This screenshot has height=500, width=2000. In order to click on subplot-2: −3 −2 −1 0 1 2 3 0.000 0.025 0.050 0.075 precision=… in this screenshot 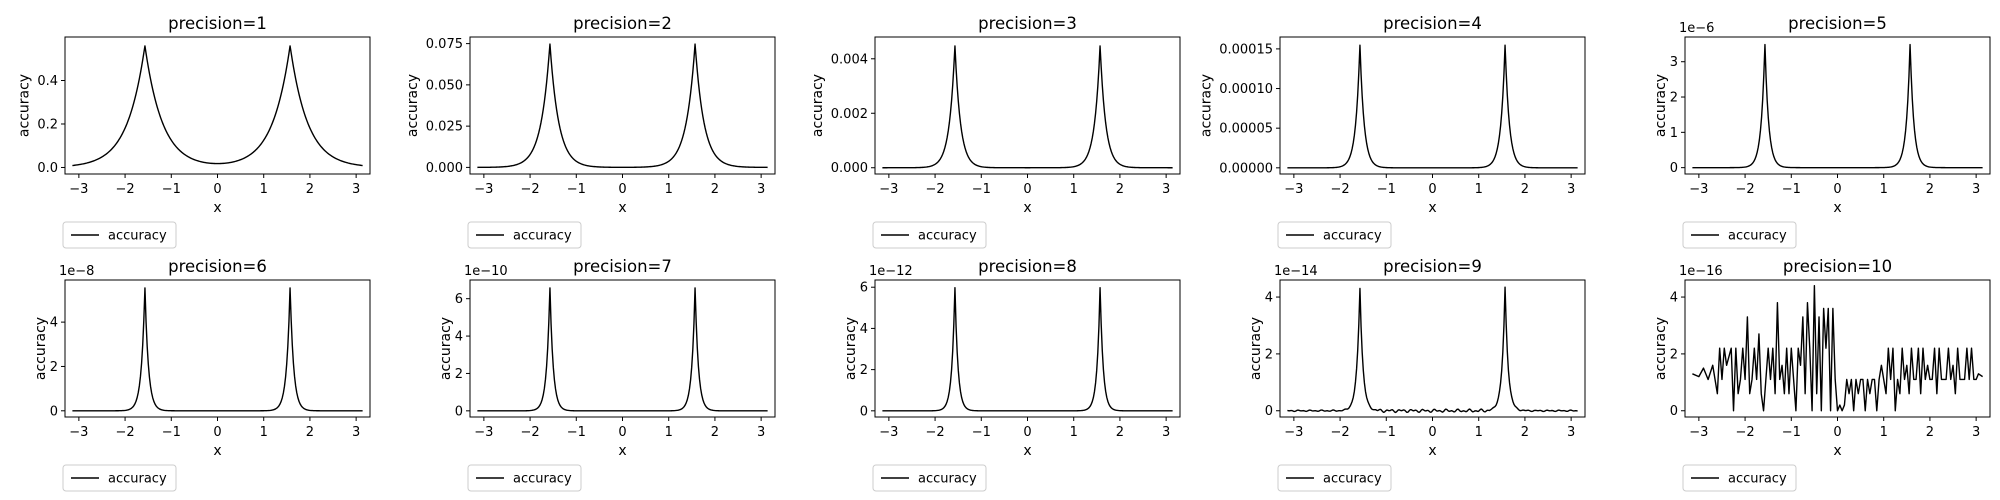, I will do `click(590, 131)`.